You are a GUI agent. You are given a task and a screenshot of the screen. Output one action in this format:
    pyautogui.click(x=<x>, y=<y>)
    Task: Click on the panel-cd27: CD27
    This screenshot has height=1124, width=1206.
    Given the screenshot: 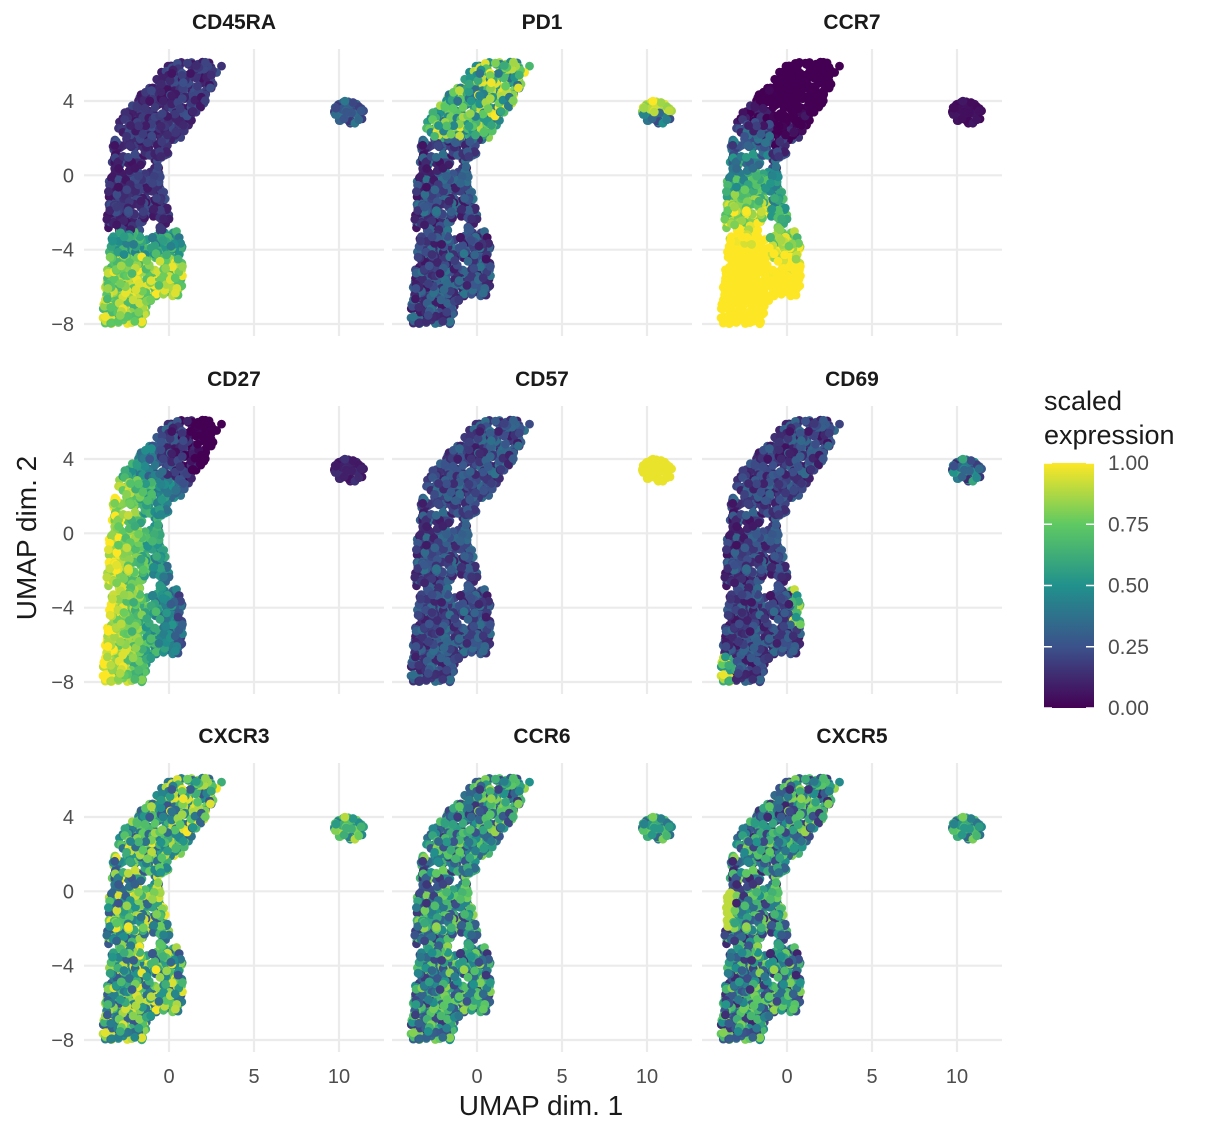 What is the action you would take?
    pyautogui.click(x=234, y=531)
    